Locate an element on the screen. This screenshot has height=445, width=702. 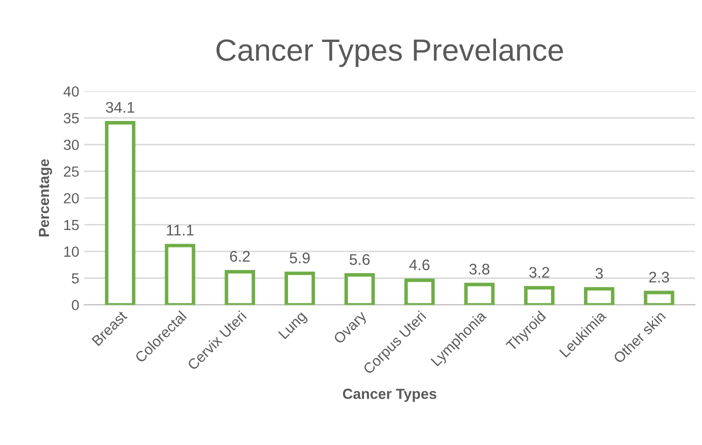
y-axis-title: Percentage is located at coordinates (45, 197).